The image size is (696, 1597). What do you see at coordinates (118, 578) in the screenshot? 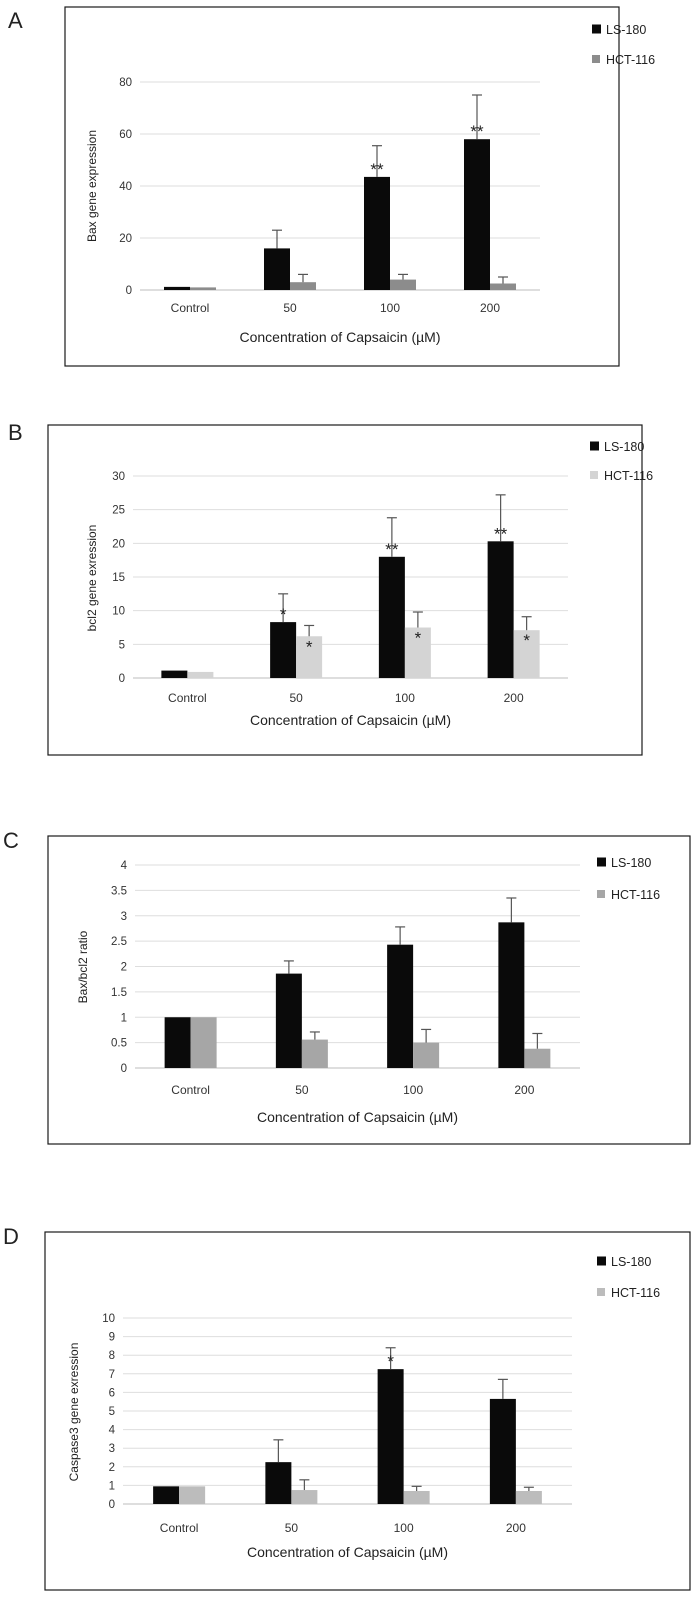
I see `y-tick-label: 15` at bounding box center [118, 578].